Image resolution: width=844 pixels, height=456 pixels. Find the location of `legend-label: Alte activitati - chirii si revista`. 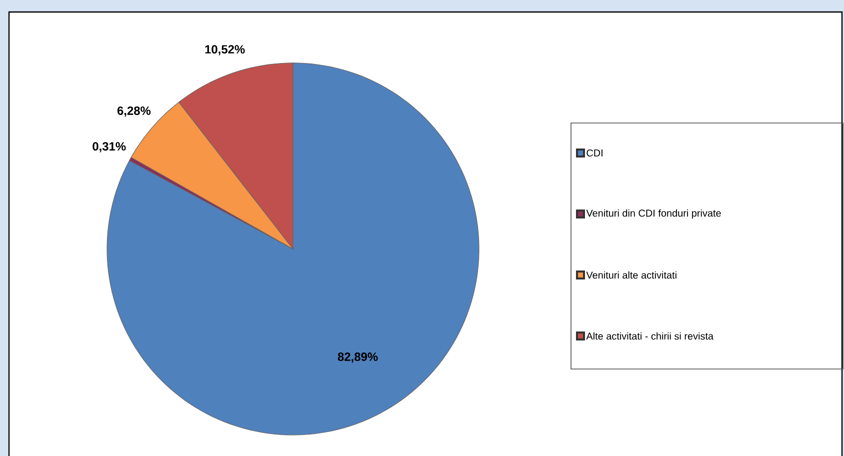

legend-label: Alte activitati - chirii si revista is located at coordinates (650, 336).